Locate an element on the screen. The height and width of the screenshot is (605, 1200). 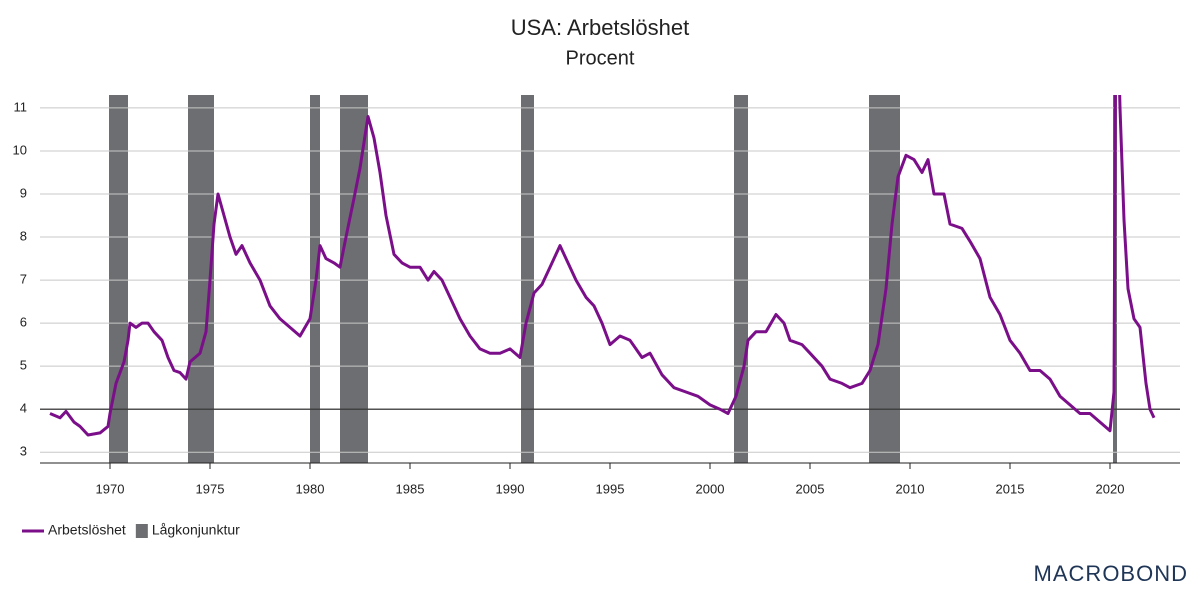
x-tick-label: 2010 is located at coordinates (910, 488).